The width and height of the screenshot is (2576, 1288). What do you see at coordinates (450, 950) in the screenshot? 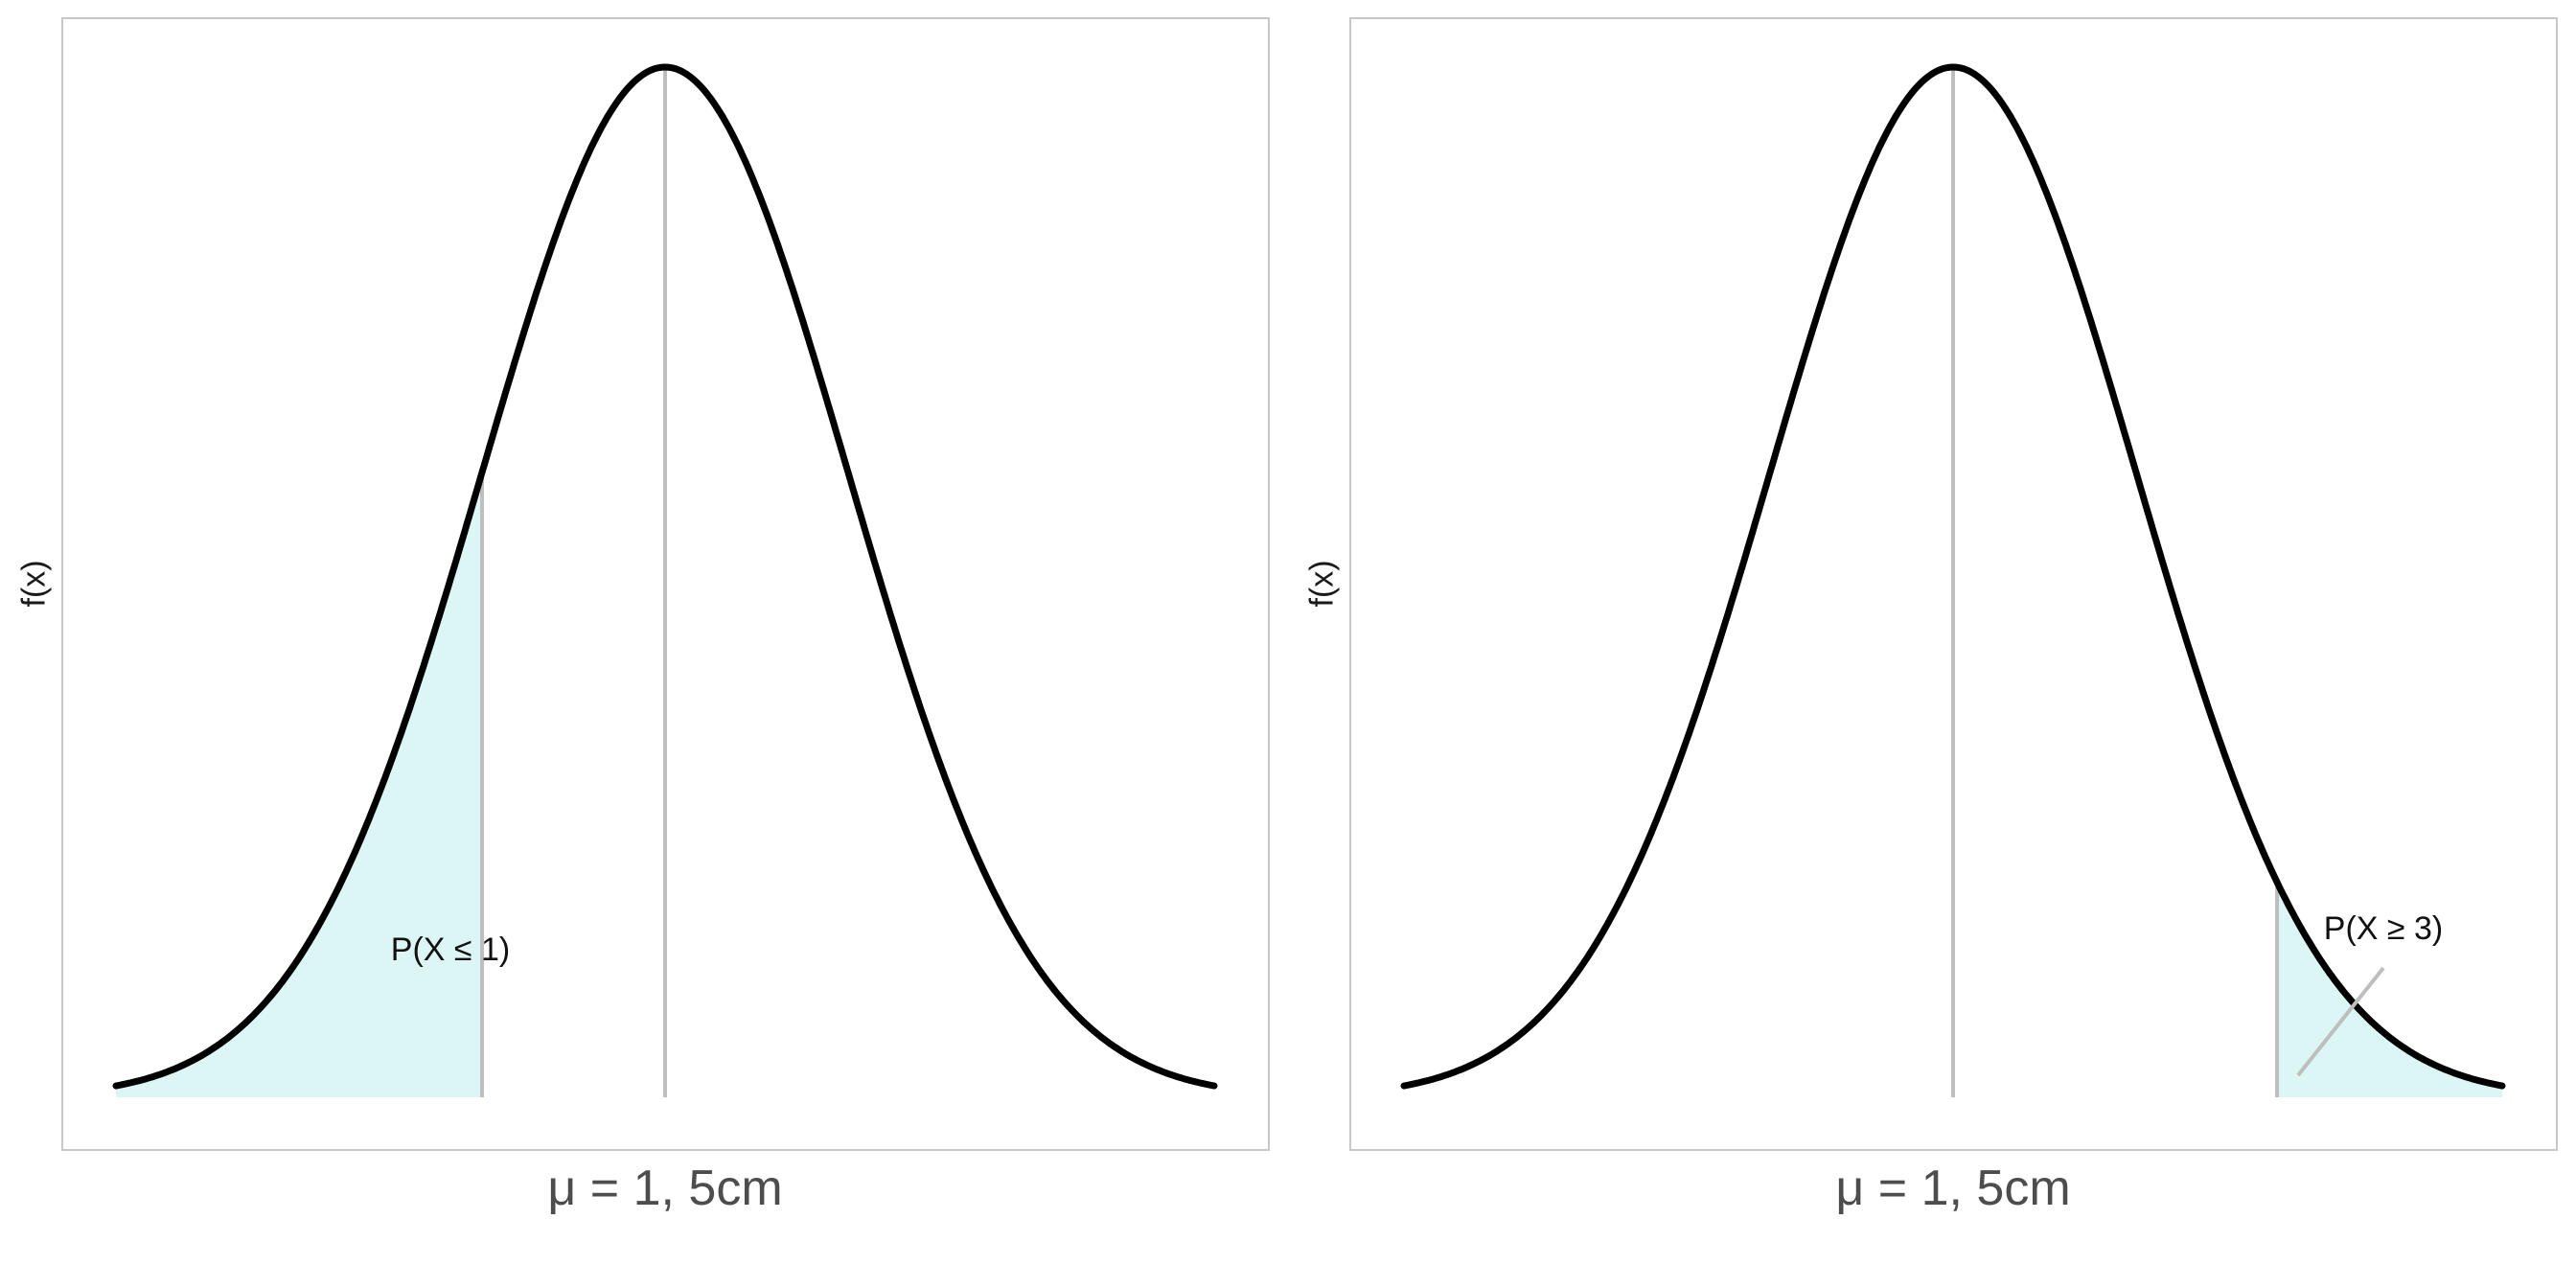
I see `probability-annotation: P(X ≤ 1)` at bounding box center [450, 950].